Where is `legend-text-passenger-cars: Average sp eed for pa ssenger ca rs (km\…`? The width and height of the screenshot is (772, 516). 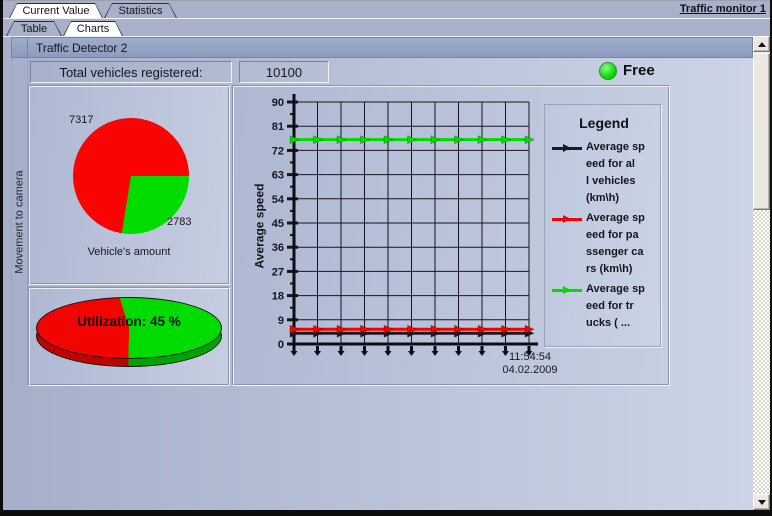 legend-text-passenger-cars: Average sp eed for pa ssenger ca rs (km\… is located at coordinates (615, 243).